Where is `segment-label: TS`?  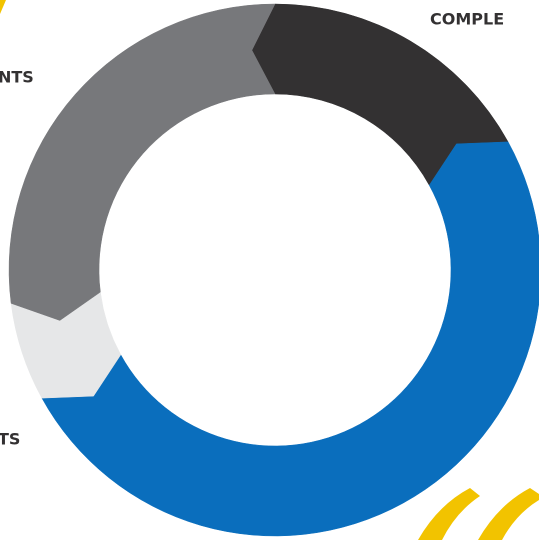 segment-label: TS is located at coordinates (10, 439).